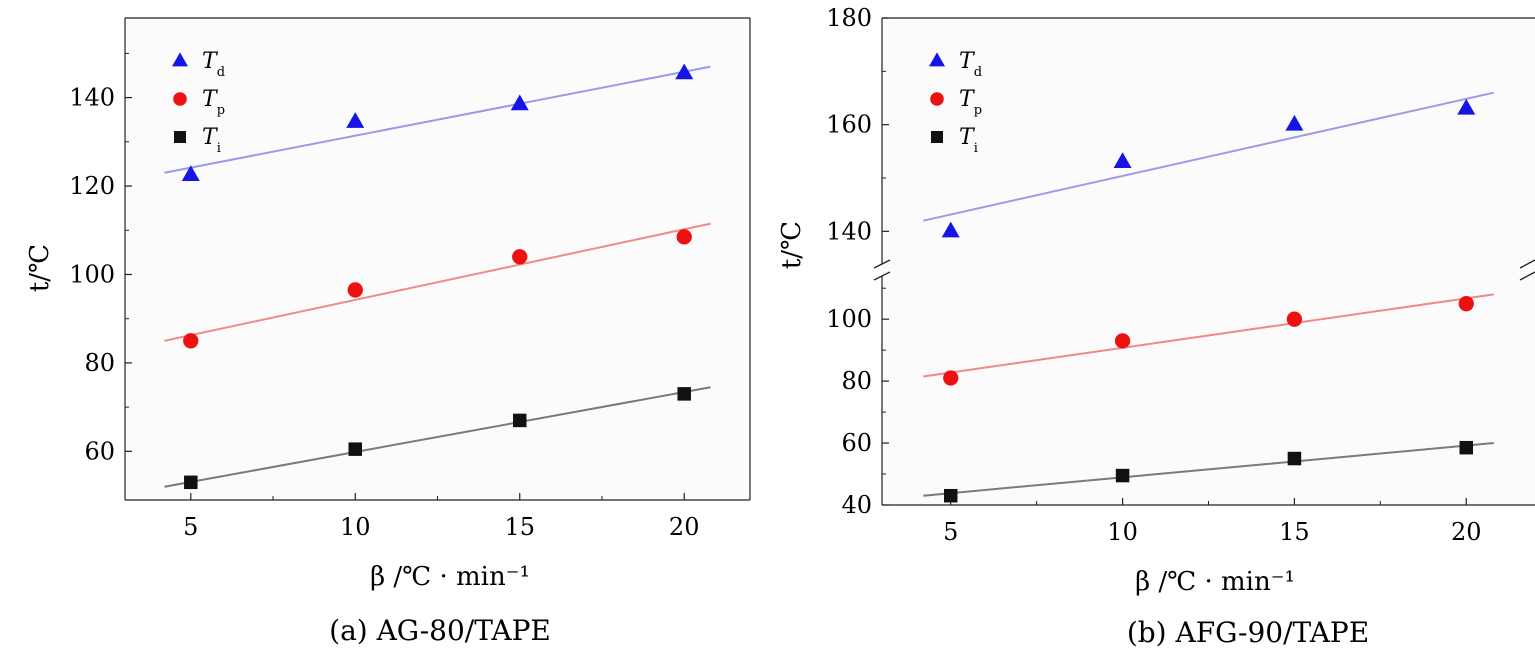 Image resolution: width=1535 pixels, height=655 pixels. I want to click on y-tick-label: 40, so click(856, 505).